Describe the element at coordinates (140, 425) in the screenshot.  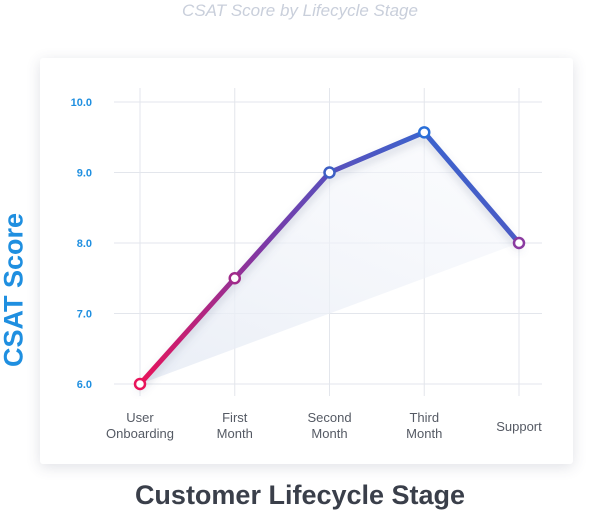
I see `x-tick-label: User Onboarding` at that location.